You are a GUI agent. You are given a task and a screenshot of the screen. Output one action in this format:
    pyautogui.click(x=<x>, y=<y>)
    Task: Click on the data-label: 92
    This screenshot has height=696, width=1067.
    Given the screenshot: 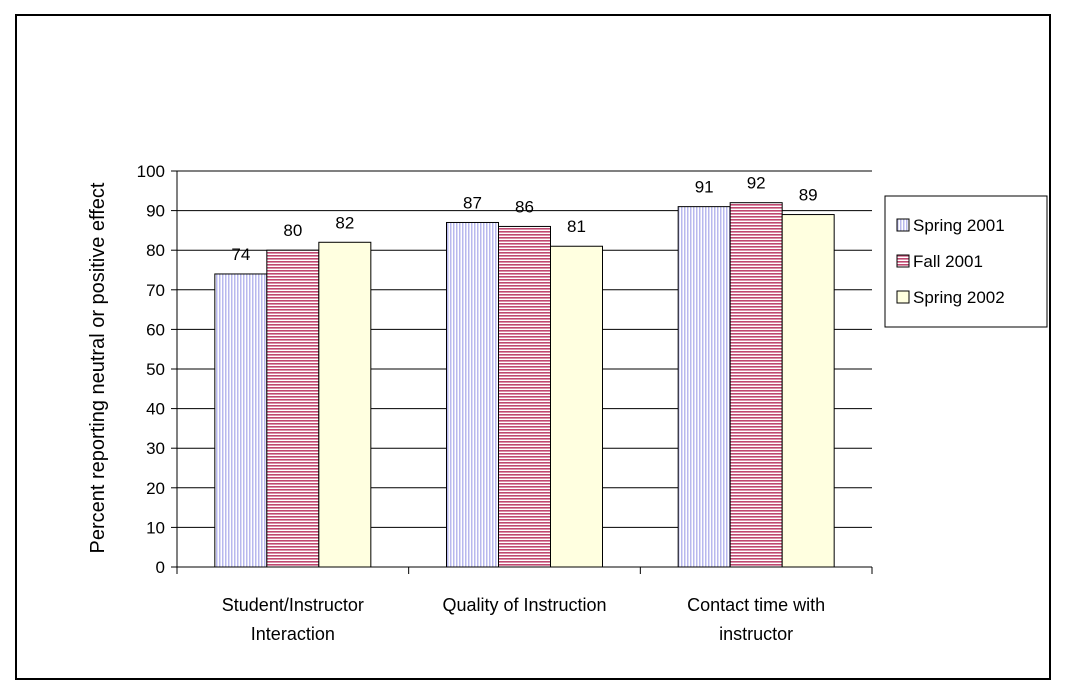 What is the action you would take?
    pyautogui.click(x=756, y=183)
    